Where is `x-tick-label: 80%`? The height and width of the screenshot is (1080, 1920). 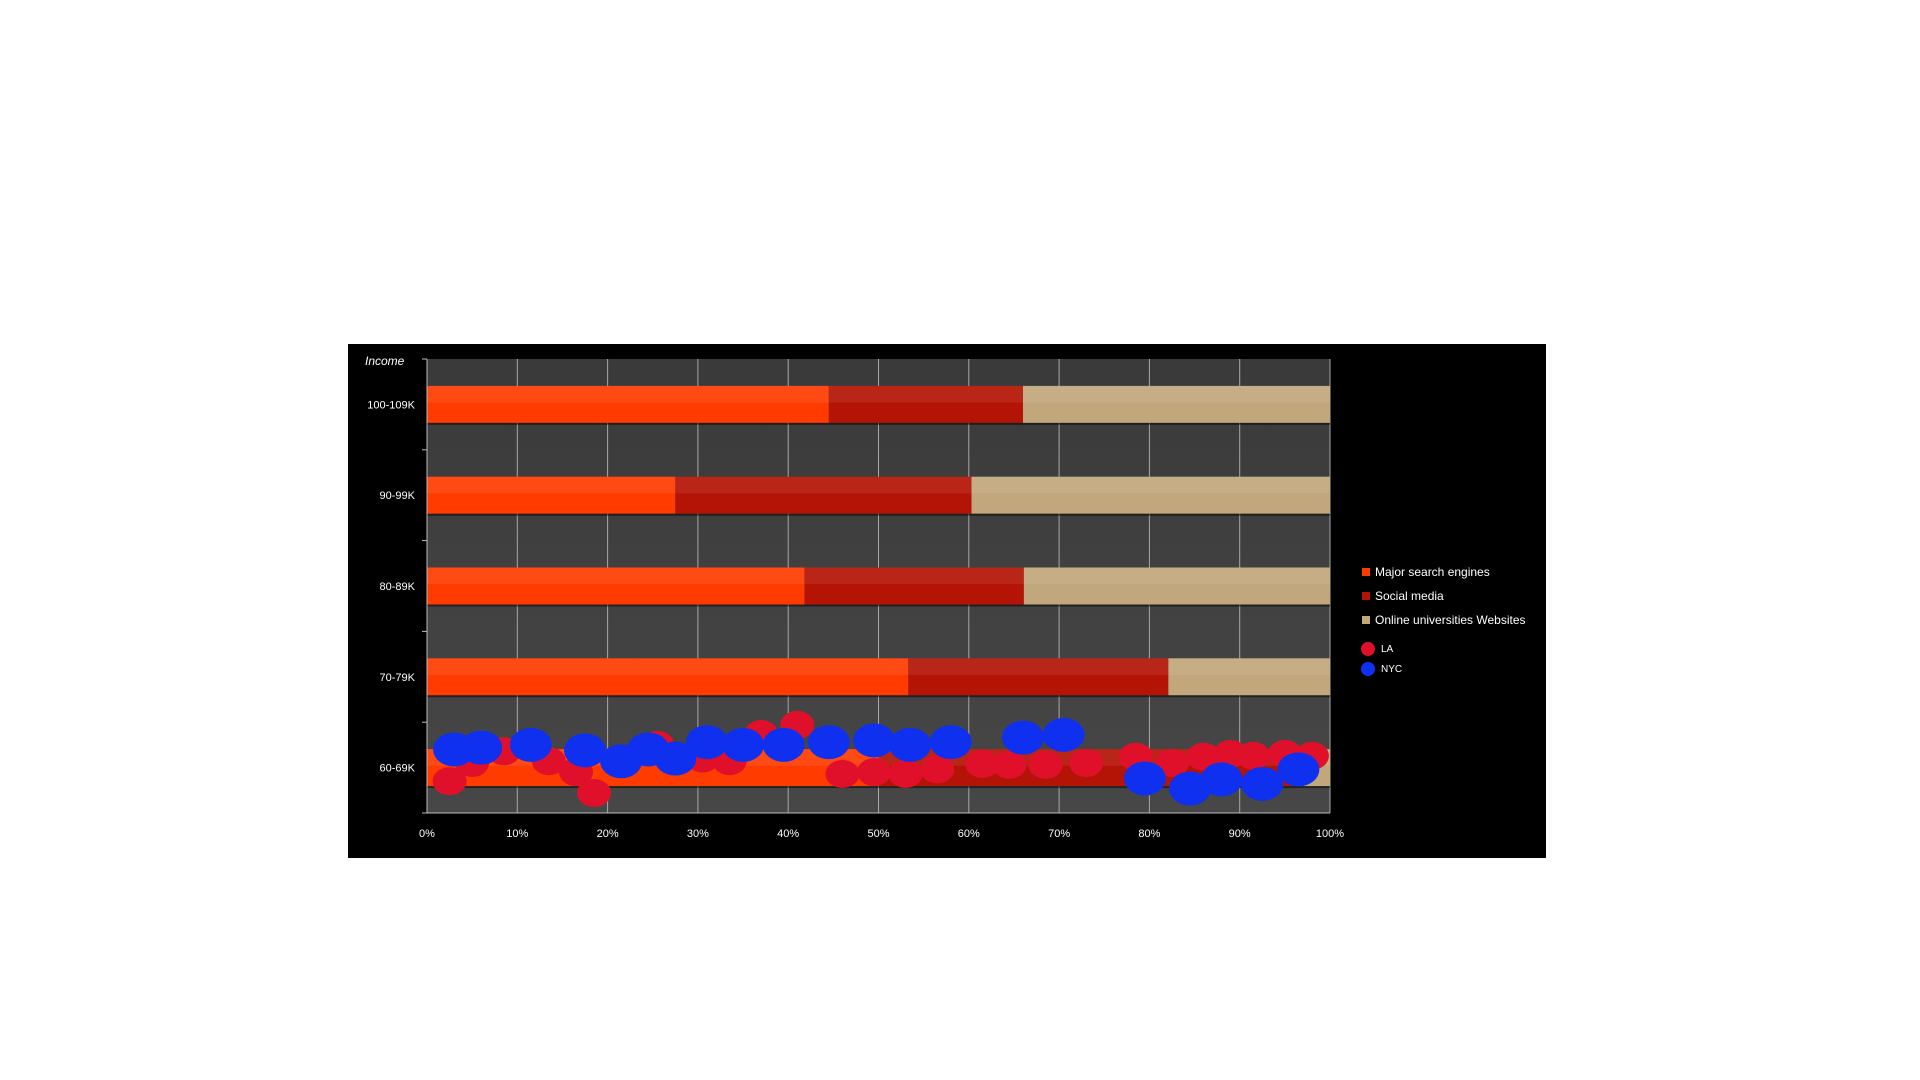
x-tick-label: 80% is located at coordinates (1149, 834).